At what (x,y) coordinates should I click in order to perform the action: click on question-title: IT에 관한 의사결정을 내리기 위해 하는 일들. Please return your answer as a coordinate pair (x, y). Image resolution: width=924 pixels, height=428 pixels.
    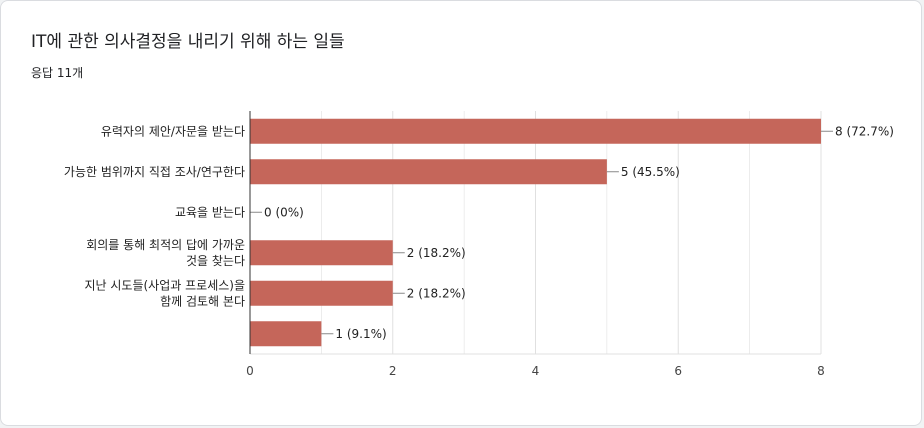
    Looking at the image, I should click on (188, 42).